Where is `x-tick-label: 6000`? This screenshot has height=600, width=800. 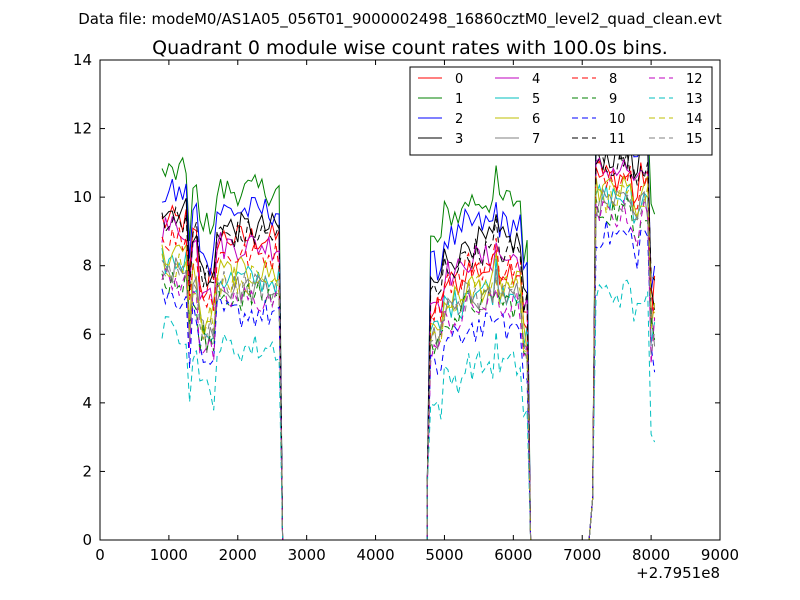
x-tick-label: 6000 is located at coordinates (513, 555).